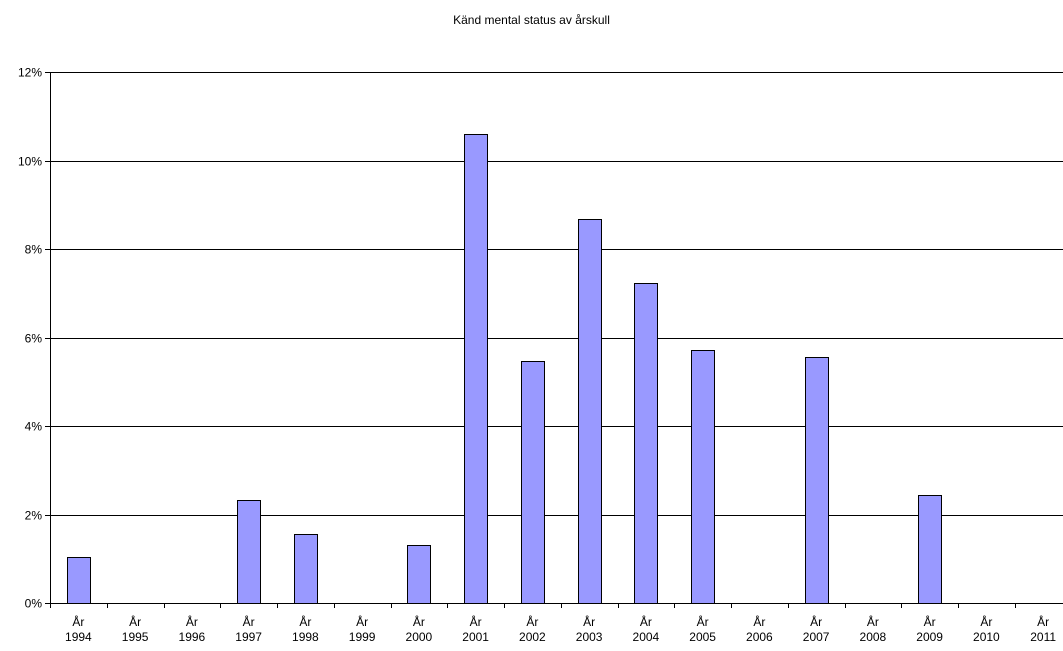 The width and height of the screenshot is (1063, 651). Describe the element at coordinates (78, 629) in the screenshot. I see `x-tick-label: År 1994` at that location.